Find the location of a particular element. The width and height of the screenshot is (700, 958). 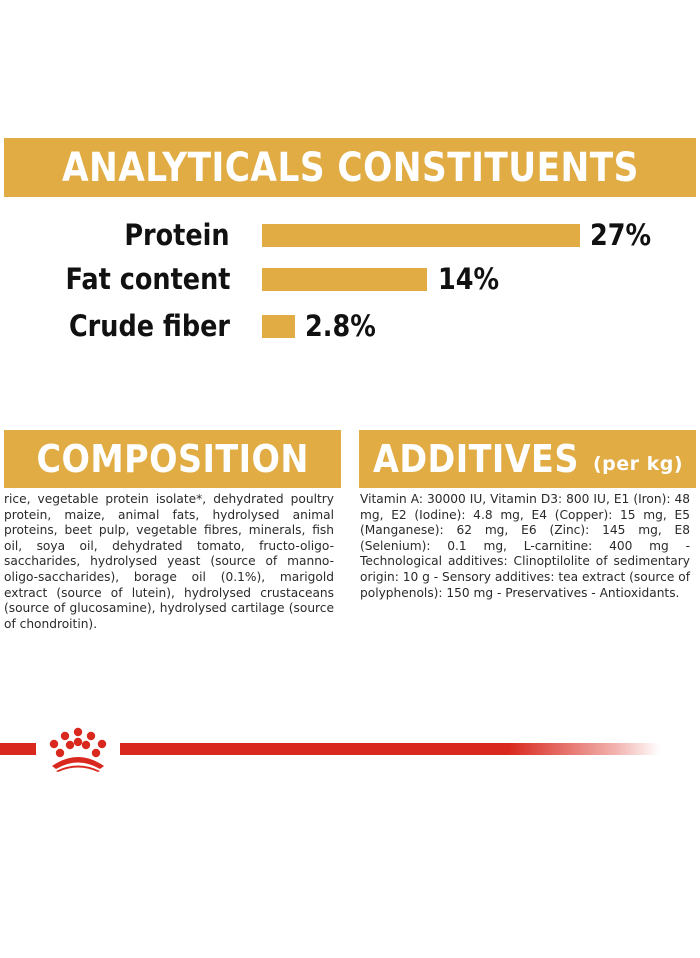

constituent-label: Fat content is located at coordinates (147, 279).